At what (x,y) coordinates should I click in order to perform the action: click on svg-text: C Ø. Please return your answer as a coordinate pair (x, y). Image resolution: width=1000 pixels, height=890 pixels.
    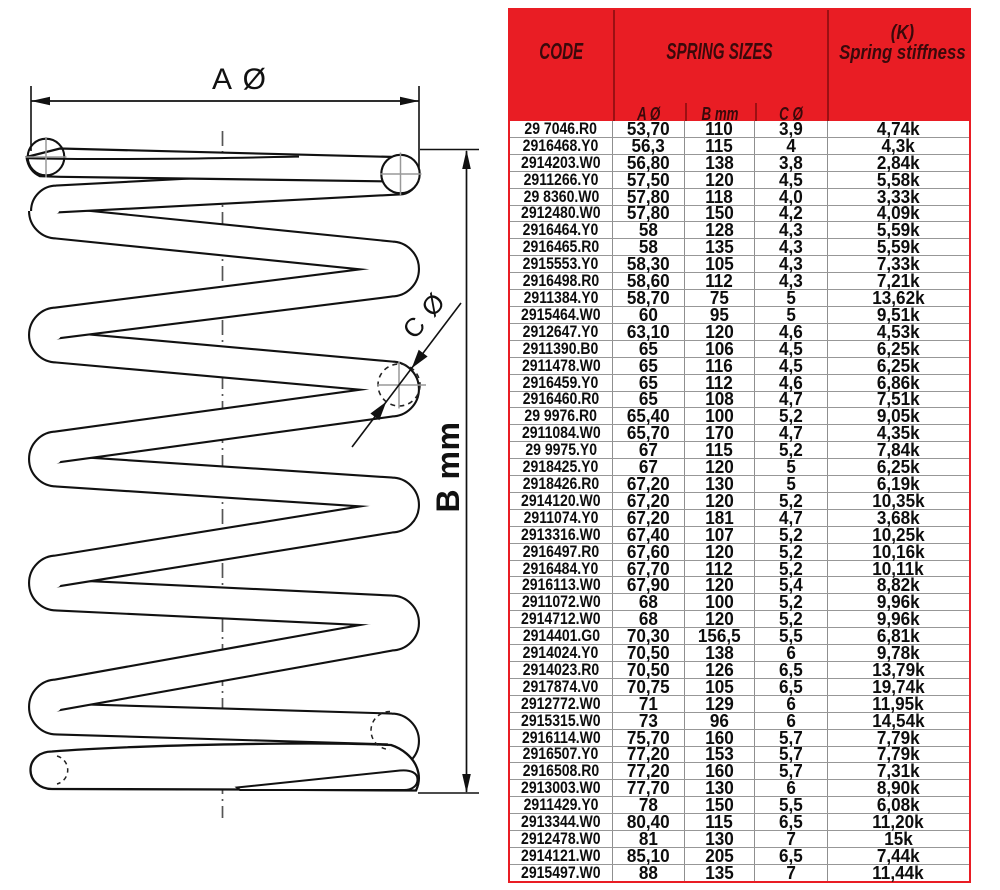
    Looking at the image, I should click on (424, 315).